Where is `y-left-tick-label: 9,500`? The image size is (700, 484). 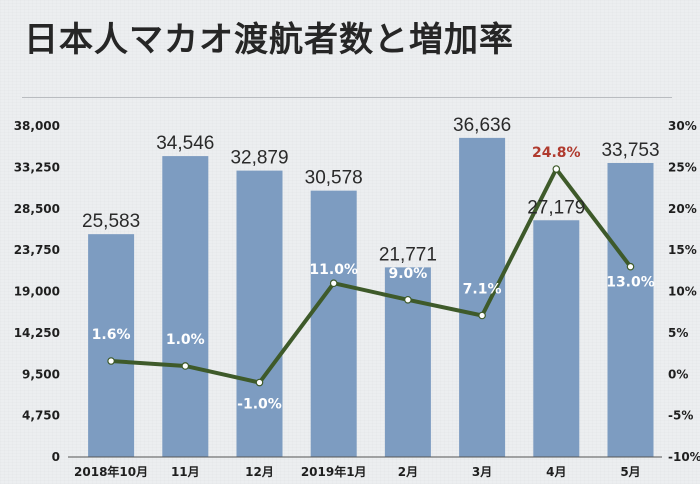 y-left-tick-label: 9,500 is located at coordinates (41, 374).